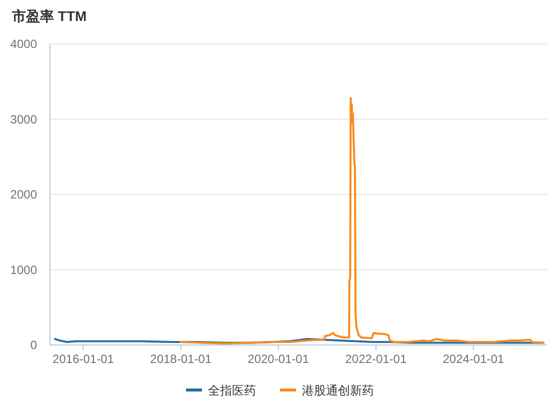  Describe the element at coordinates (279, 359) in the screenshot. I see `xtick-label: 2020-01-01` at that location.